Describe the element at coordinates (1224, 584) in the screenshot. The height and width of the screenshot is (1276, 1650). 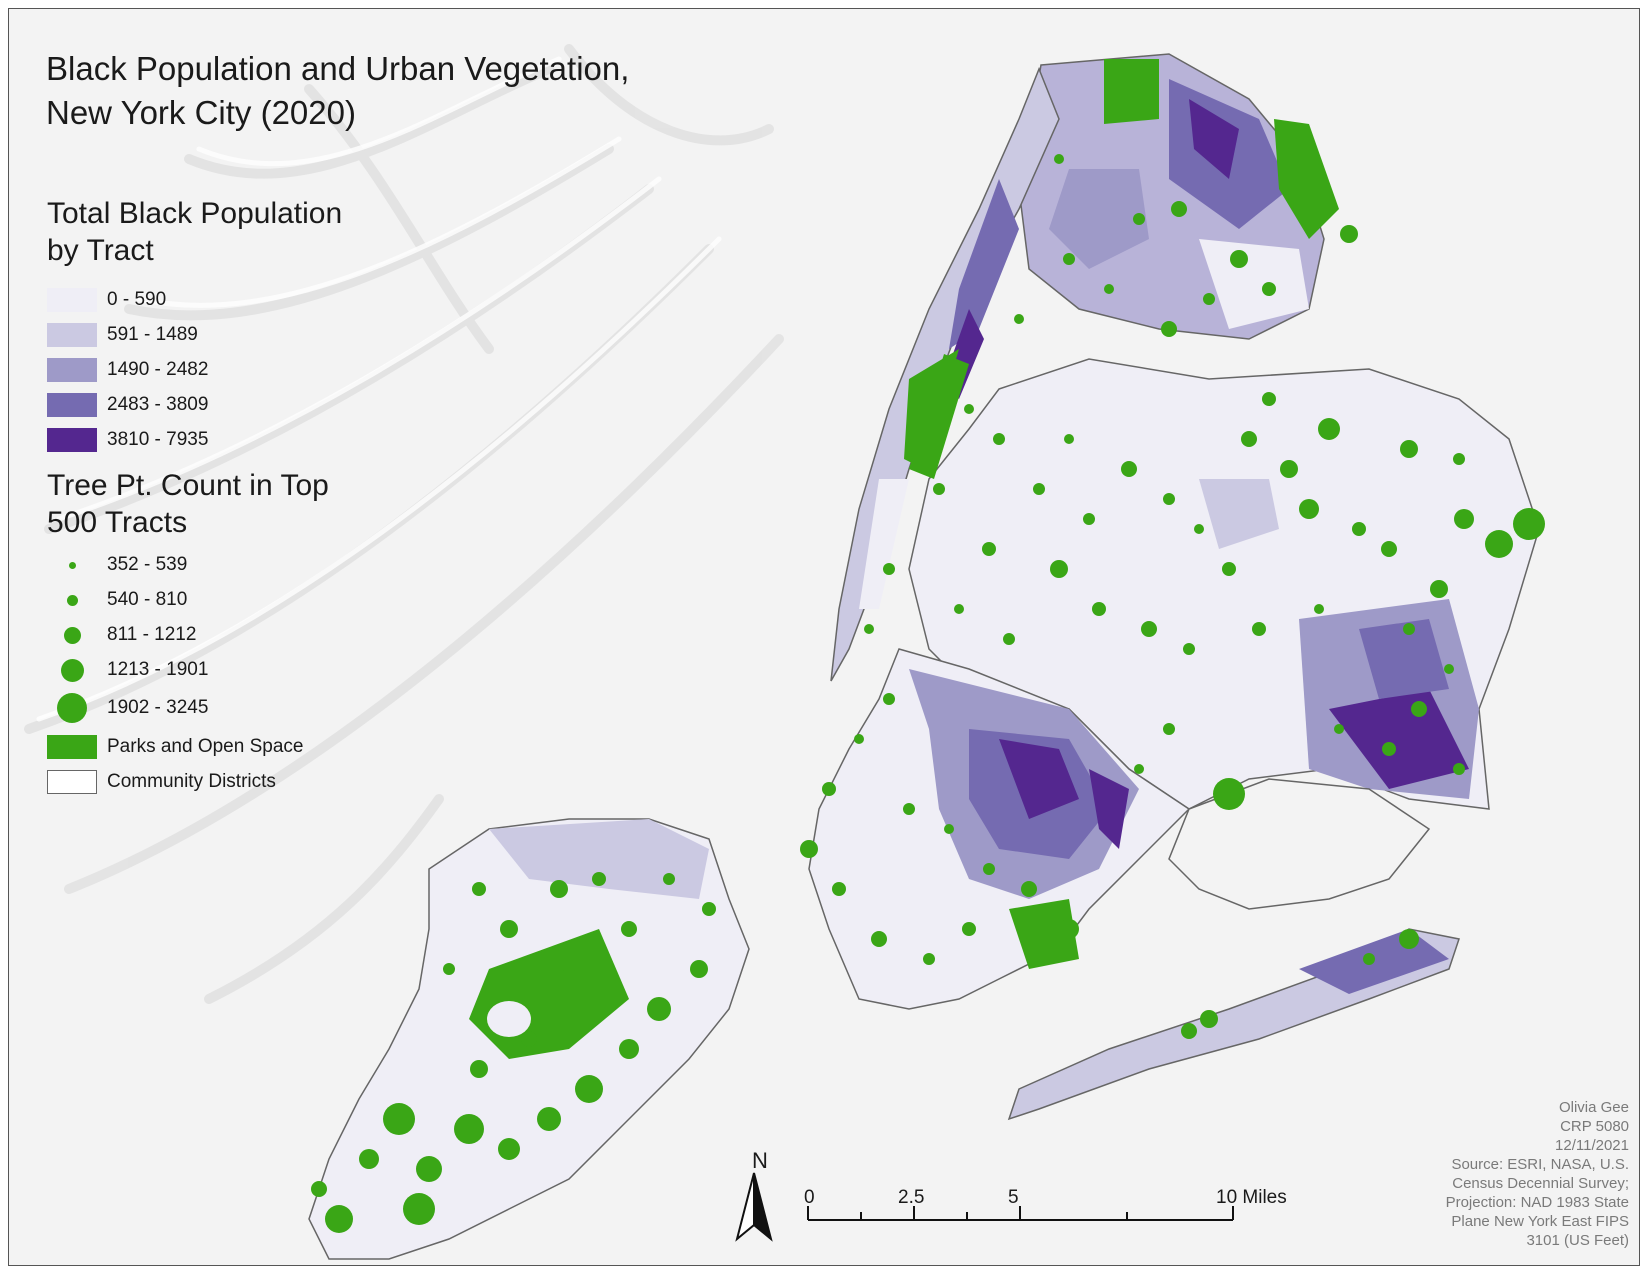
I see `queens` at that location.